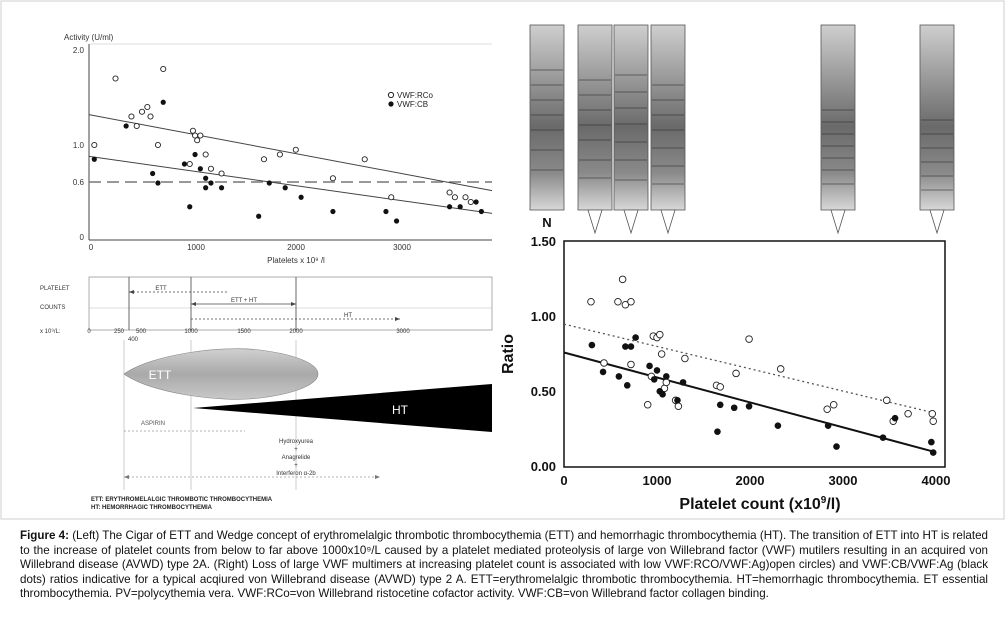  Describe the element at coordinates (397, 319) in the screenshot. I see `arrow-head-icon` at that location.